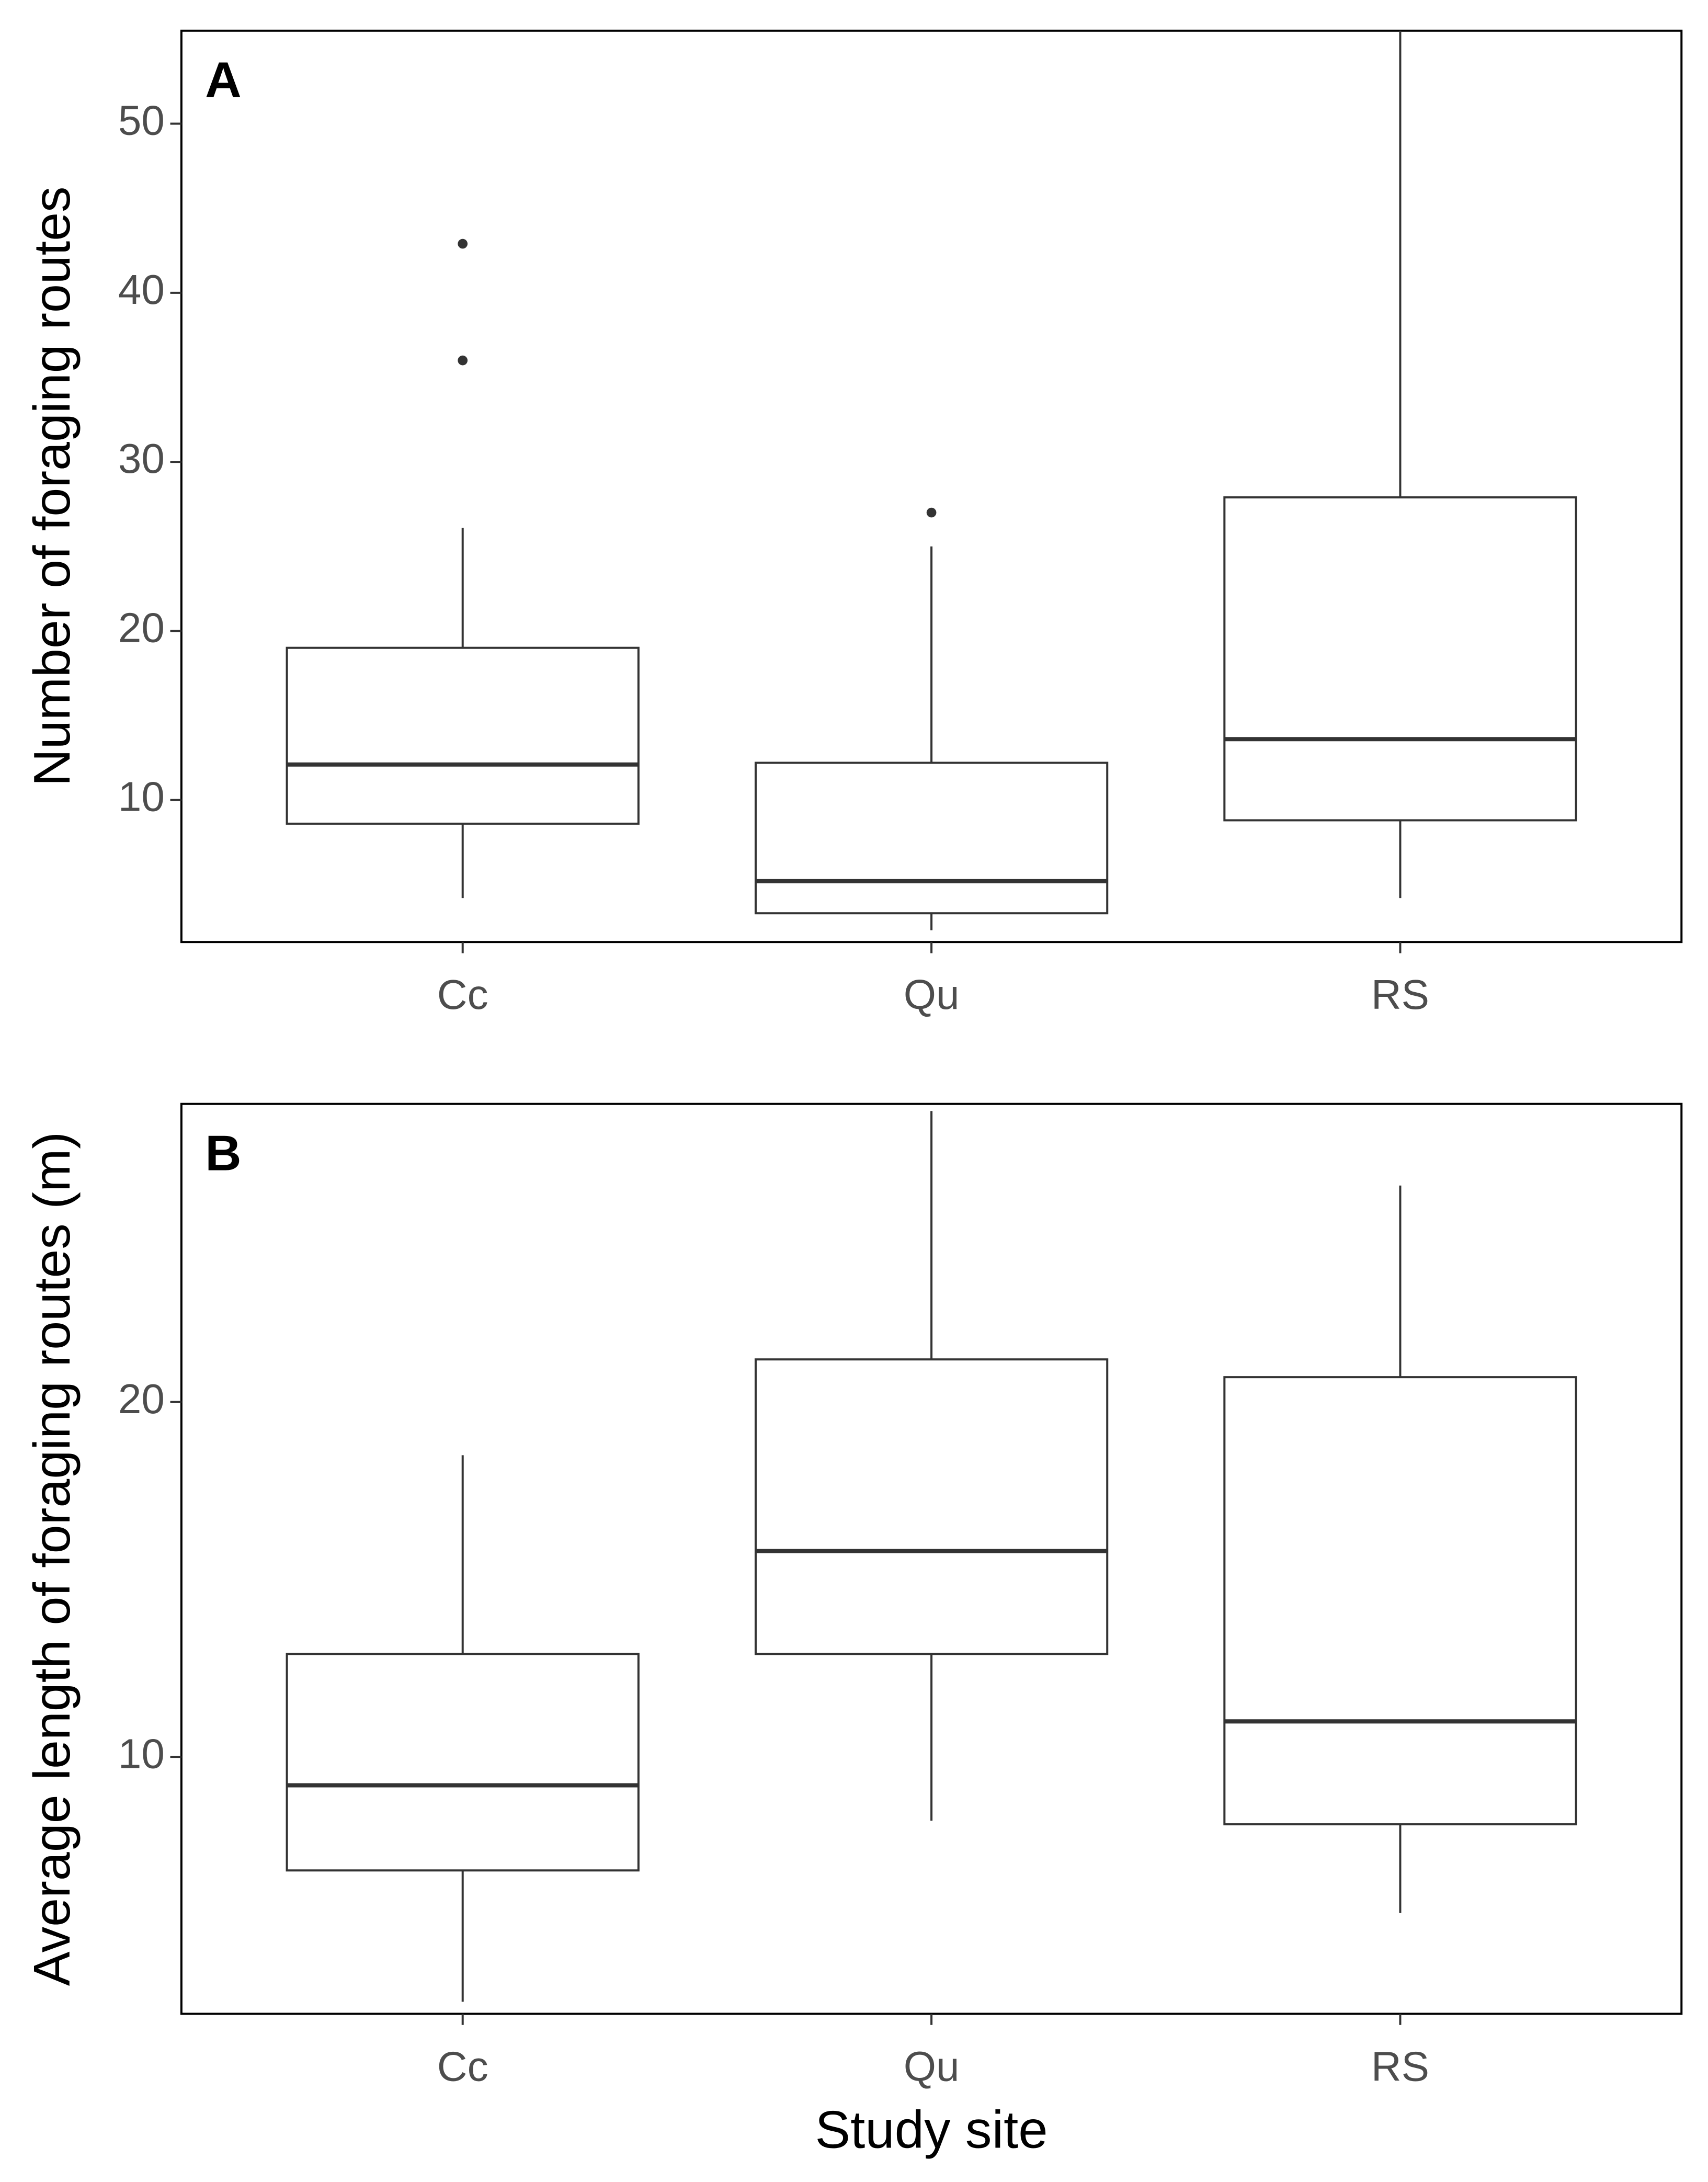 The height and width of the screenshot is (2182, 1708). I want to click on x-axis-title: Study site, so click(932, 2130).